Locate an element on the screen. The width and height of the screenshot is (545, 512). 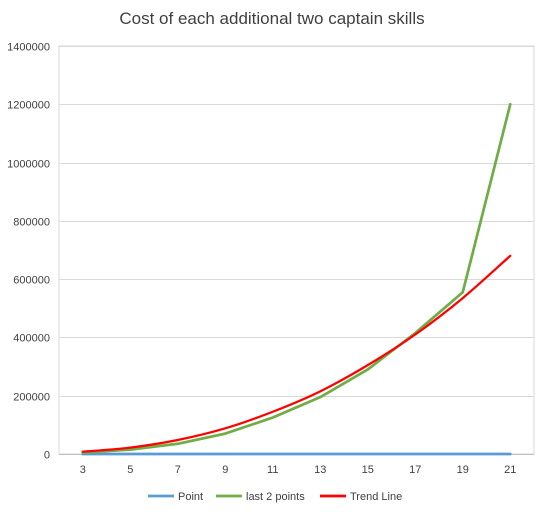
legend-label: last 2 points is located at coordinates (275, 497).